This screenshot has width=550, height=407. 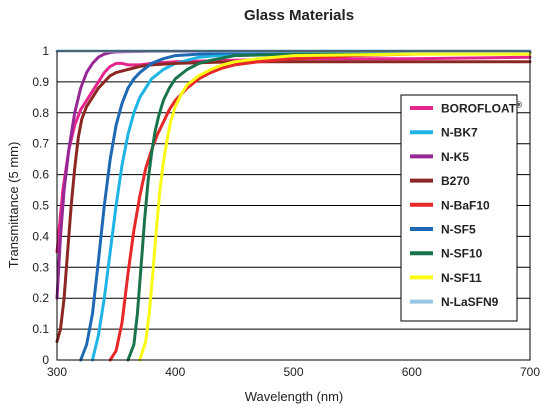 I want to click on x-axis-label: Wavelength (nm), so click(x=294, y=396).